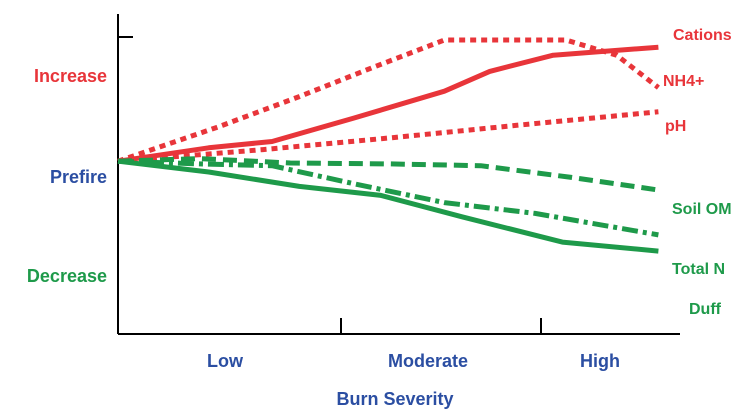 This screenshot has height=411, width=755. What do you see at coordinates (702, 35) in the screenshot?
I see `series-label-cations: Cations` at bounding box center [702, 35].